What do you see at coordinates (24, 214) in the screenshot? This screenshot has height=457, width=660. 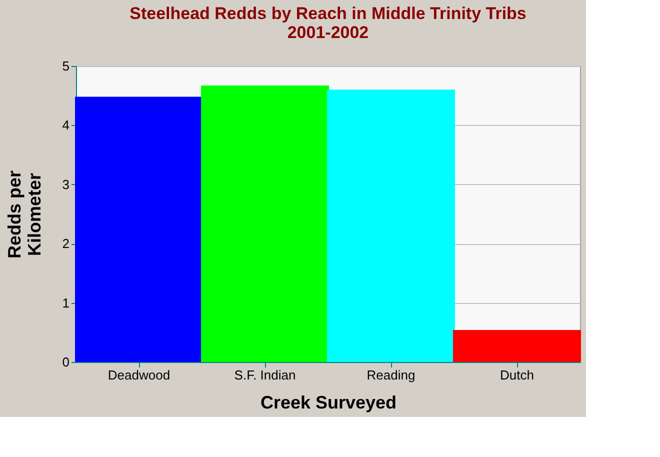 I see `y-axis-title: Redds per Kilometer` at bounding box center [24, 214].